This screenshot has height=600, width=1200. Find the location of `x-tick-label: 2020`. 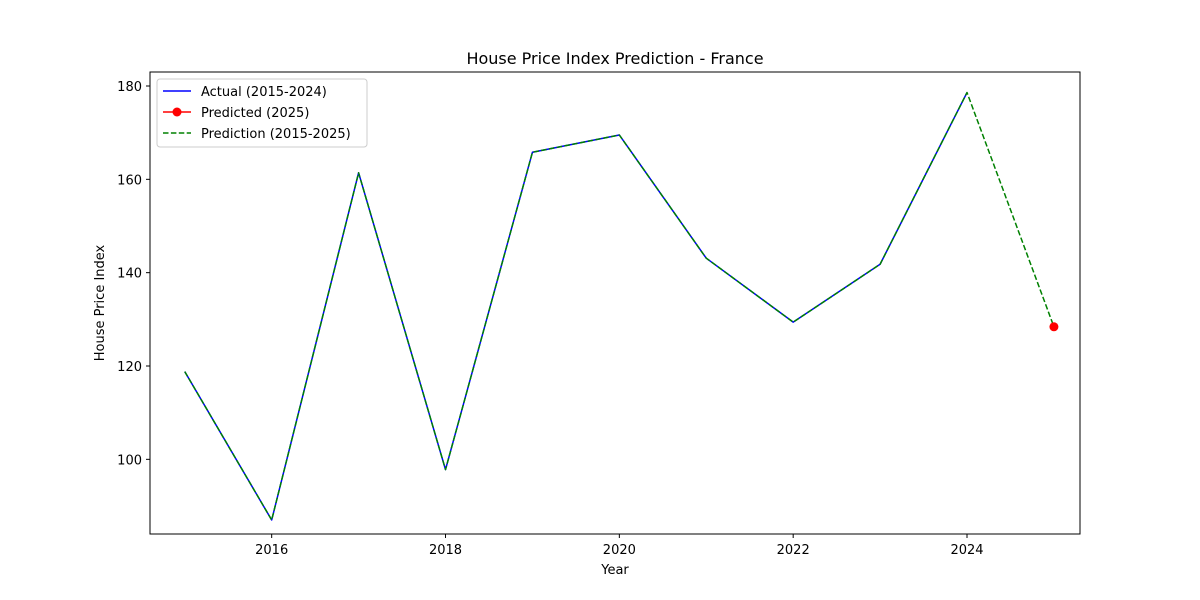

x-tick-label: 2020 is located at coordinates (619, 550).